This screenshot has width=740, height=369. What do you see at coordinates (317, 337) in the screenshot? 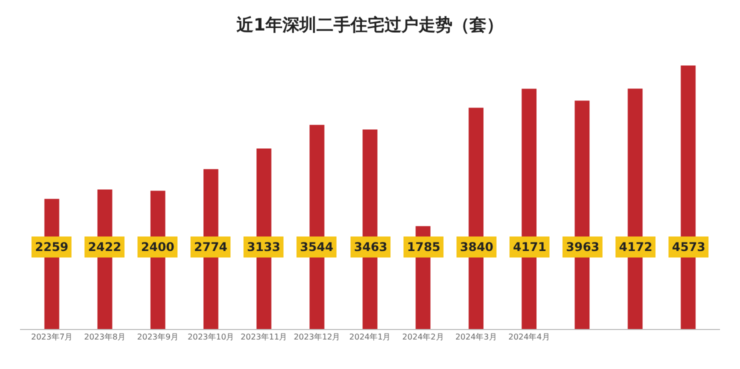
I see `x-tick-label: 2023年12月` at bounding box center [317, 337].